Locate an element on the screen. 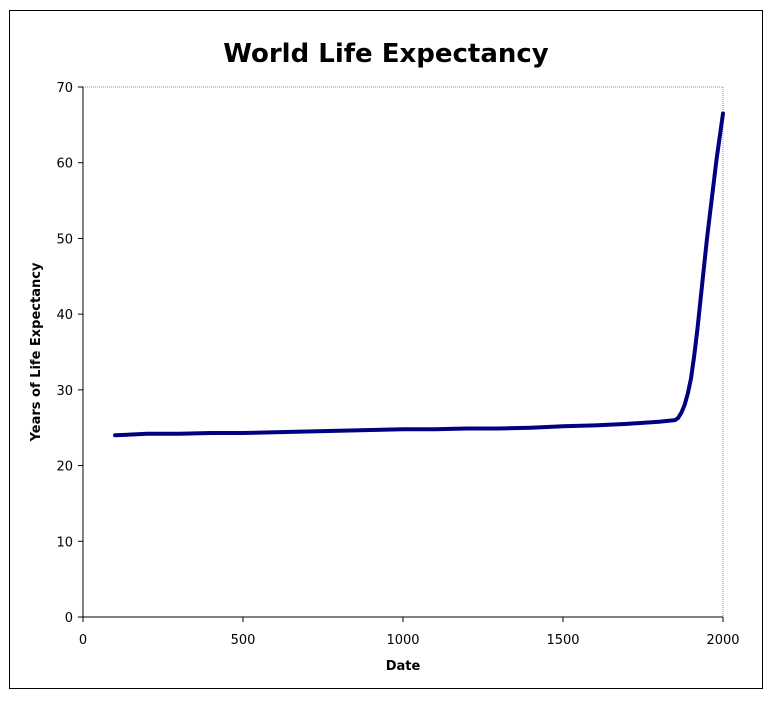 This screenshot has width=773, height=702. y-tick-label: 30 is located at coordinates (64, 391).